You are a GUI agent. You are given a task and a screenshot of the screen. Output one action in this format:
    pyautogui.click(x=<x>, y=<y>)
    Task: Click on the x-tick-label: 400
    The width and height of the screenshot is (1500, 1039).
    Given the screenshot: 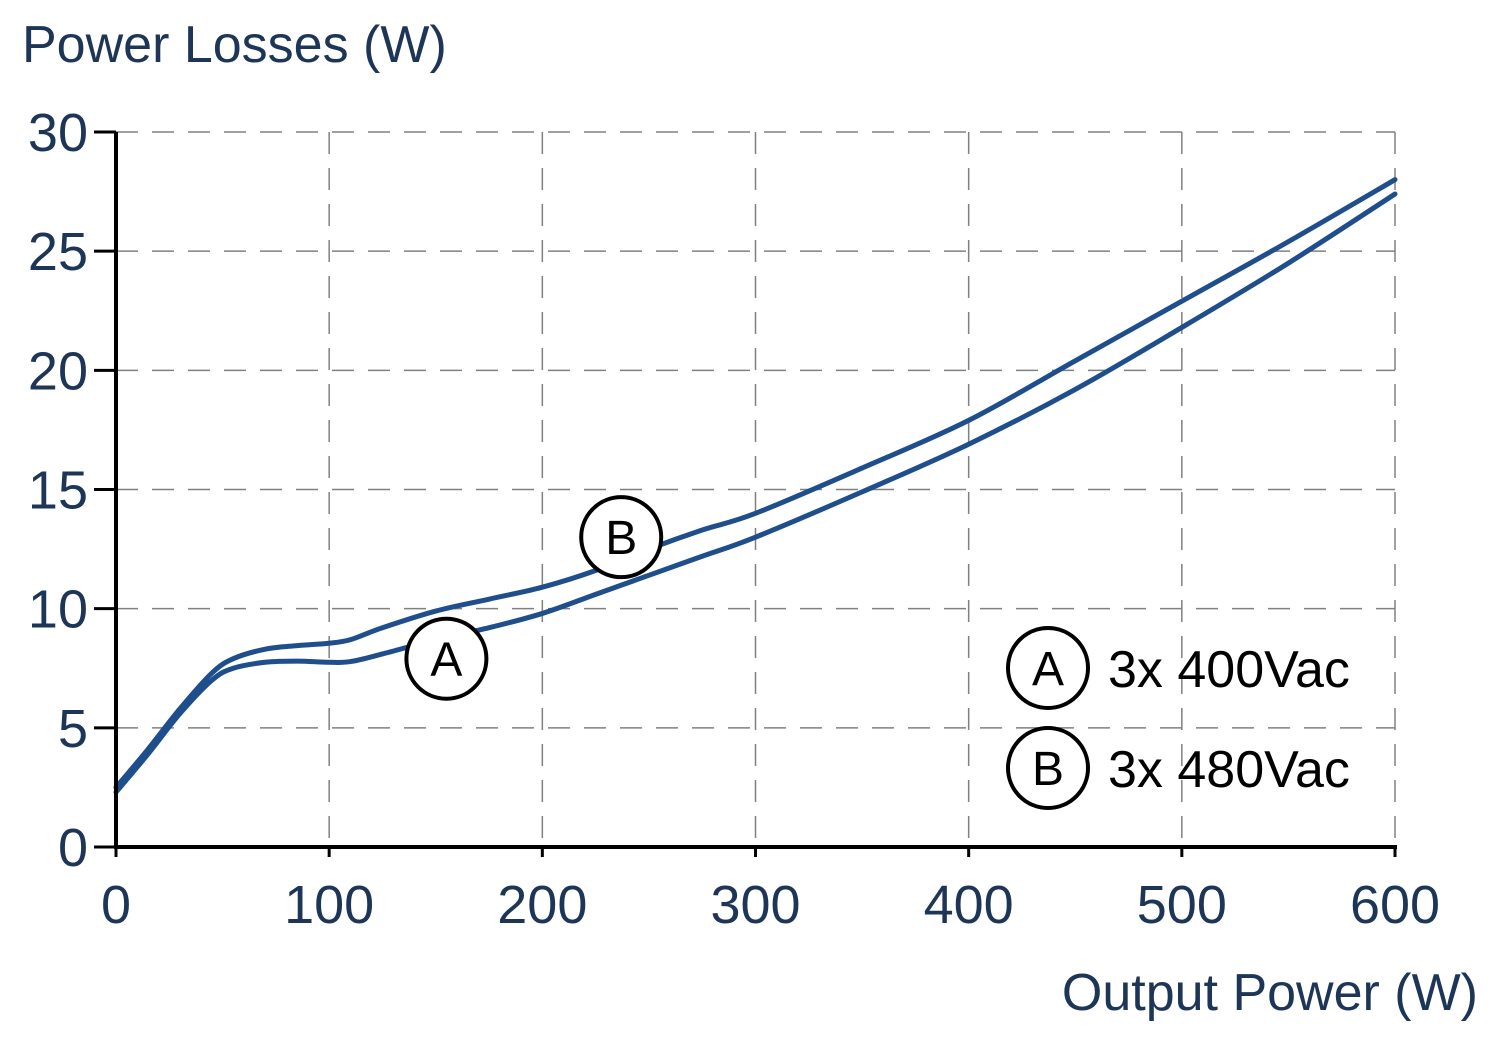 What is the action you would take?
    pyautogui.click(x=969, y=905)
    